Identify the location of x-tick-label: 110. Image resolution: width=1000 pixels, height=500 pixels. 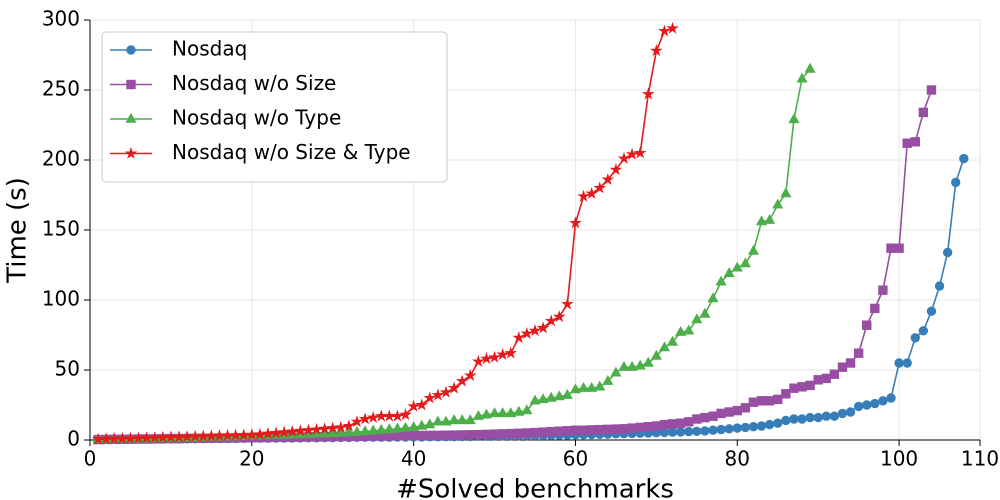
(980, 459).